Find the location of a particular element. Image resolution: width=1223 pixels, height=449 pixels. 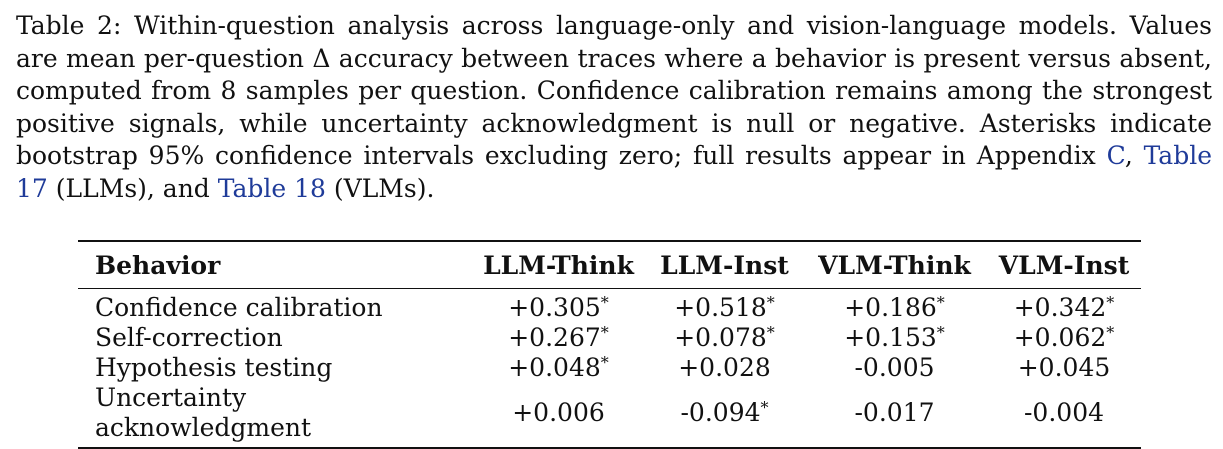

value-cell: -0.004 is located at coordinates (1064, 415).